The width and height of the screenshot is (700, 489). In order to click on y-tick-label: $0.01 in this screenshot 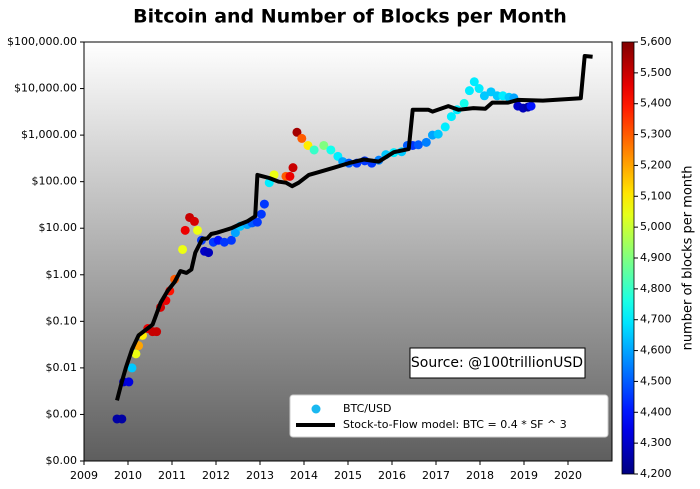, I will do `click(62, 367)`.